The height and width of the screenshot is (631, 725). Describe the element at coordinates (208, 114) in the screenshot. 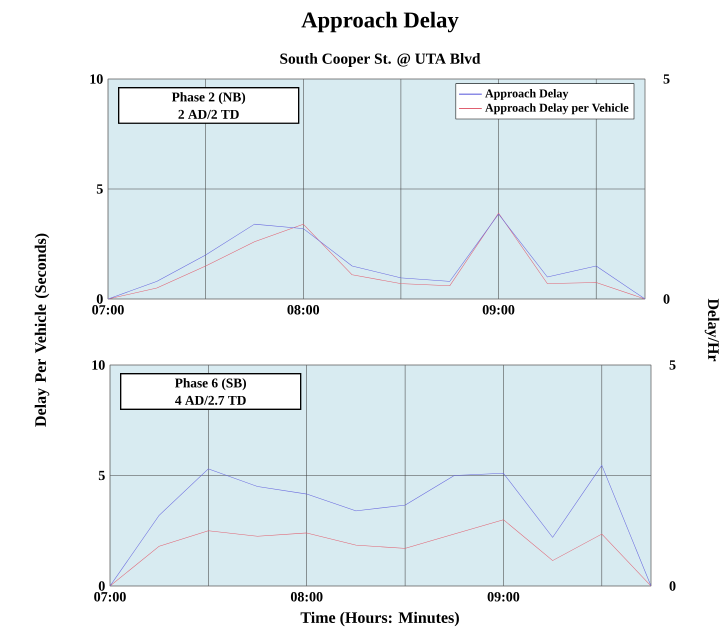

I see `annotation: 2 AD/2 TD` at that location.